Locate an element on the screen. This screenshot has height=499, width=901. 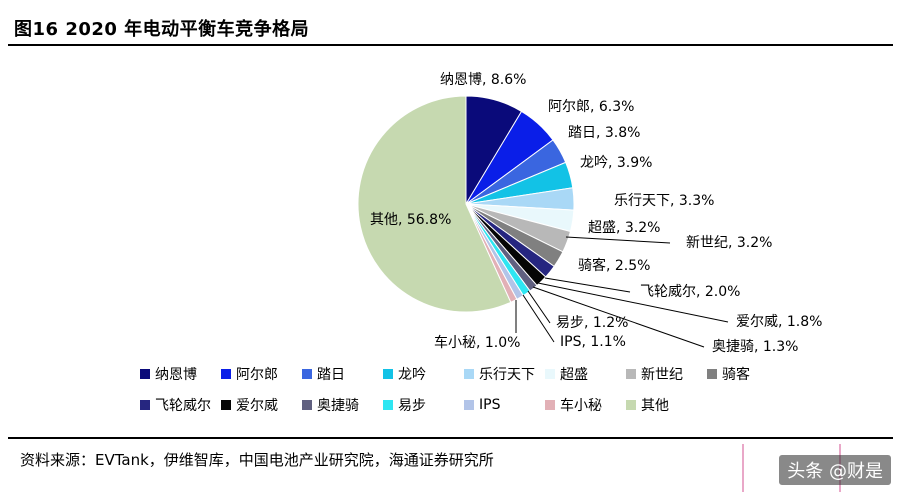
slice-label-8: 骑客, 2.5% is located at coordinates (614, 265).